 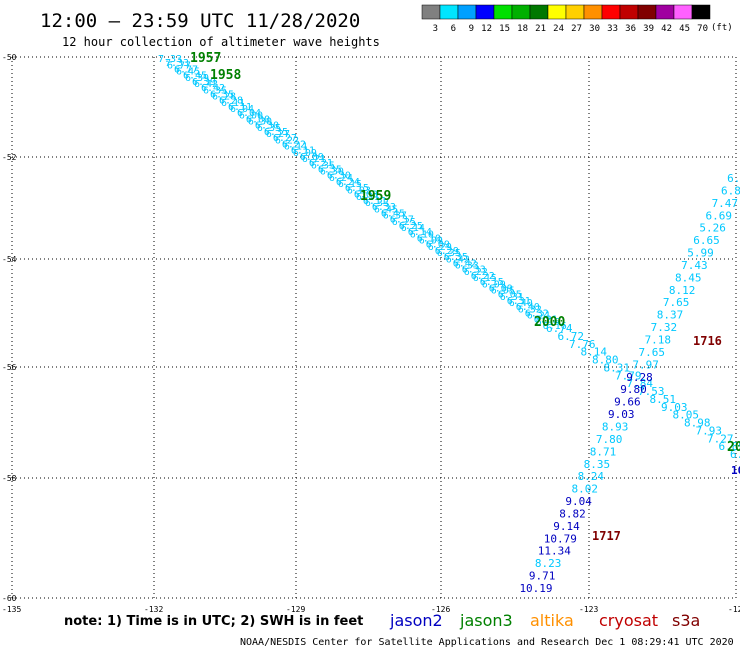 What do you see at coordinates (628, 620) in the screenshot?
I see `satellite-name: cryosat` at bounding box center [628, 620].